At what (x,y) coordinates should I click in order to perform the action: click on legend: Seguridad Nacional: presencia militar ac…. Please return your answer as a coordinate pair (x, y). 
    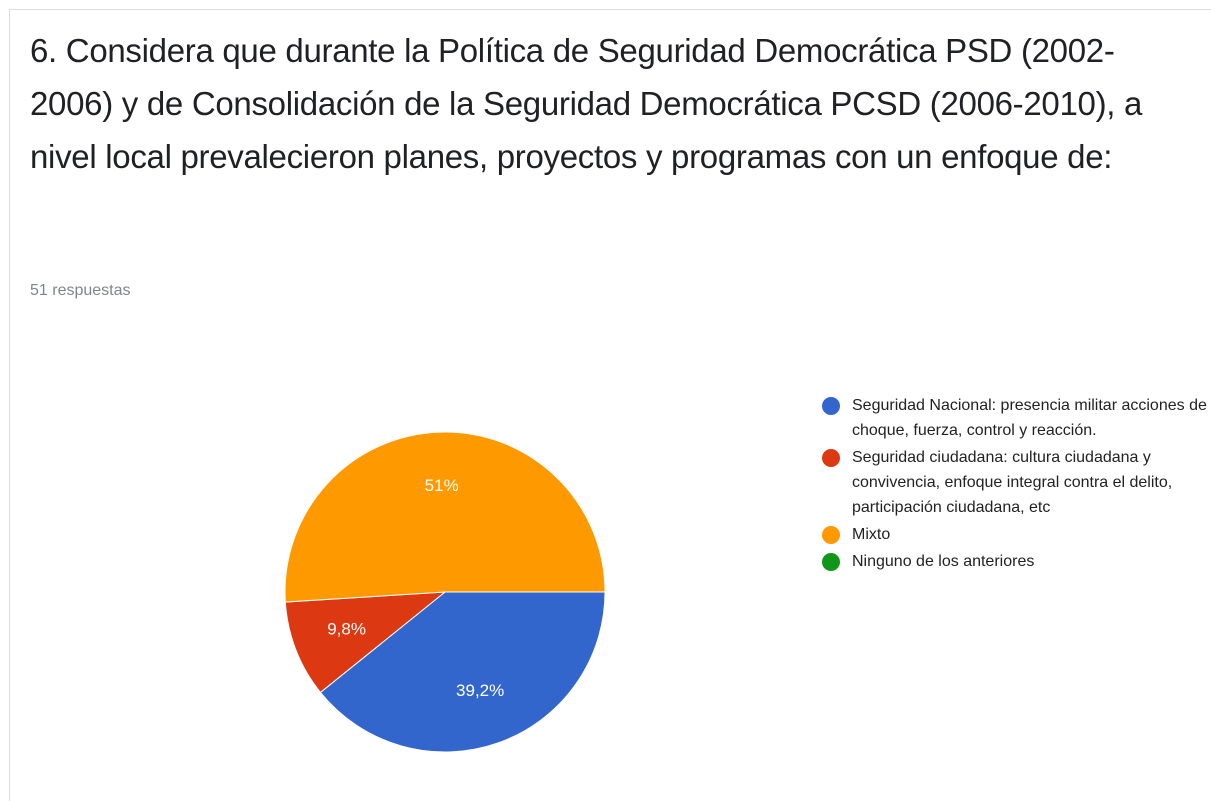
    Looking at the image, I should click on (1016, 484).